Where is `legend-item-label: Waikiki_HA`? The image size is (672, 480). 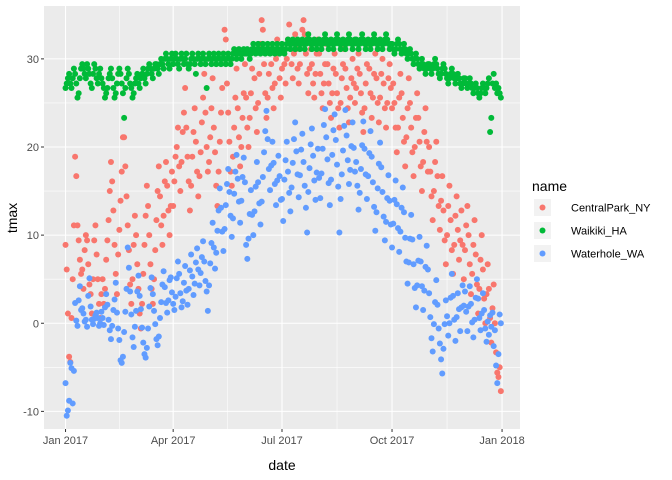 legend-item-label: Waikiki_HA is located at coordinates (599, 232).